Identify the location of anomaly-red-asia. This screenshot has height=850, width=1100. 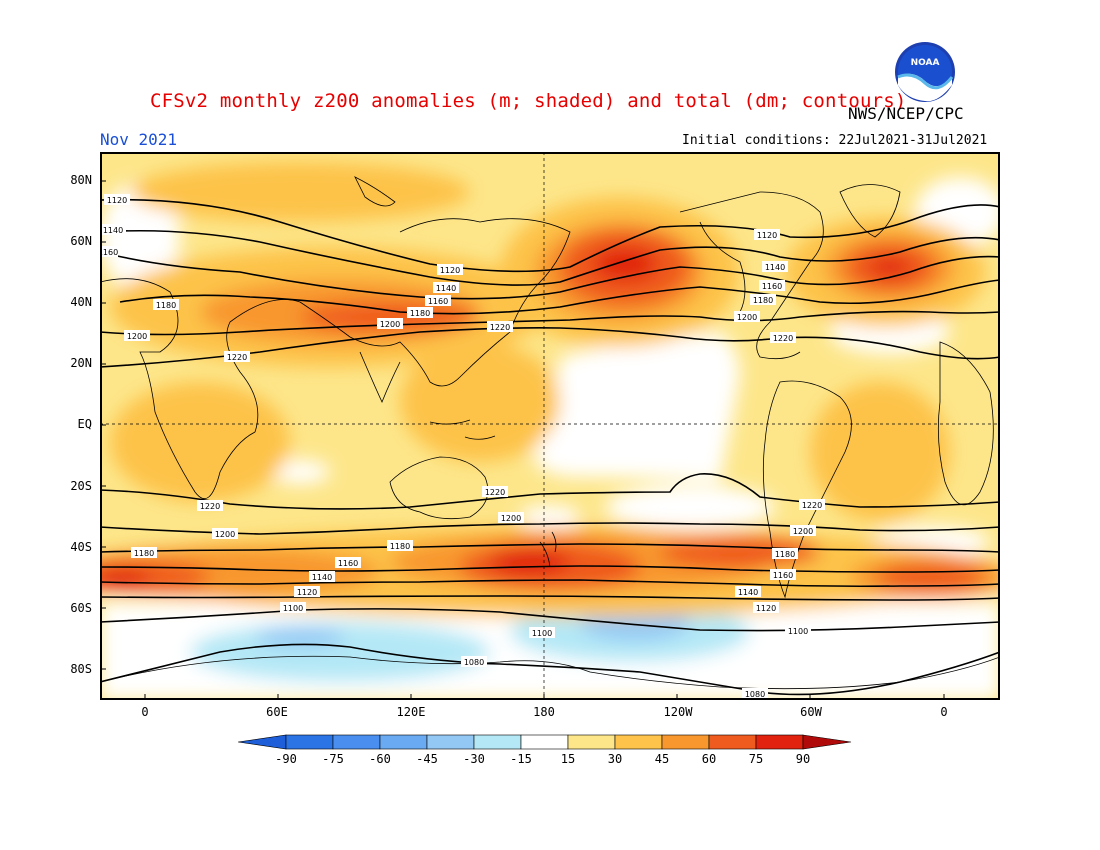
(390, 317).